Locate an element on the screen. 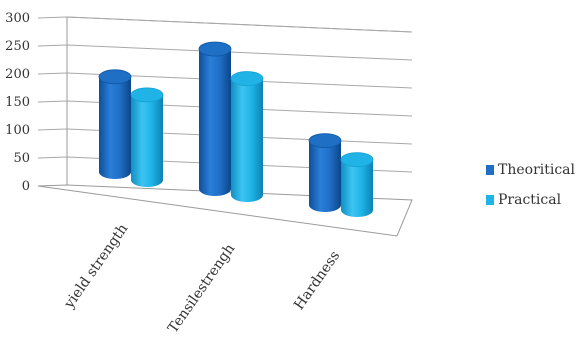 The image size is (586, 344). legend-item: Practical is located at coordinates (524, 200).